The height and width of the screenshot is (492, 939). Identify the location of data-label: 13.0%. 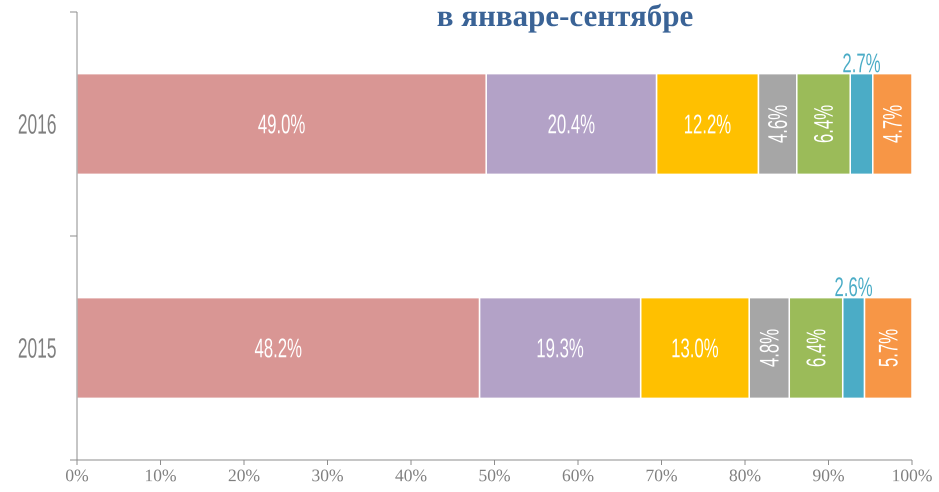
(695, 348).